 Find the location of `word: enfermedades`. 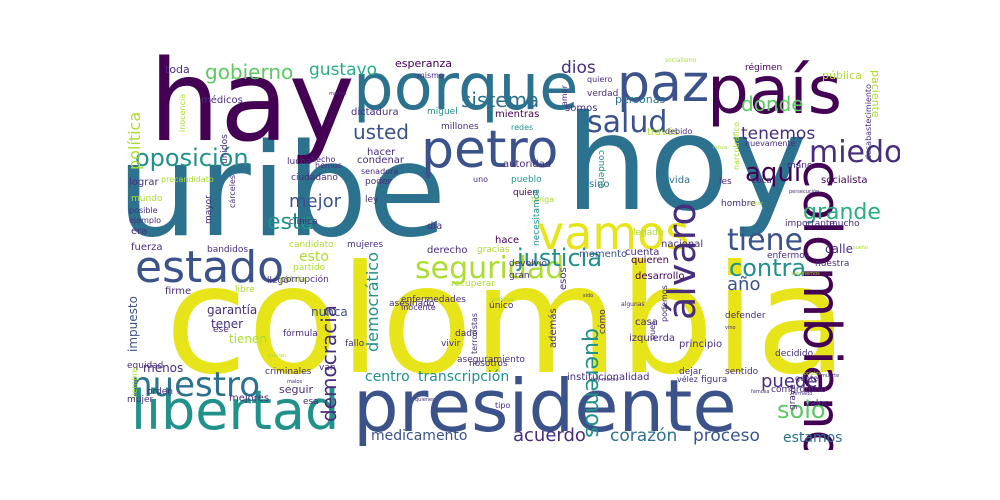

word: enfermedades is located at coordinates (433, 300).